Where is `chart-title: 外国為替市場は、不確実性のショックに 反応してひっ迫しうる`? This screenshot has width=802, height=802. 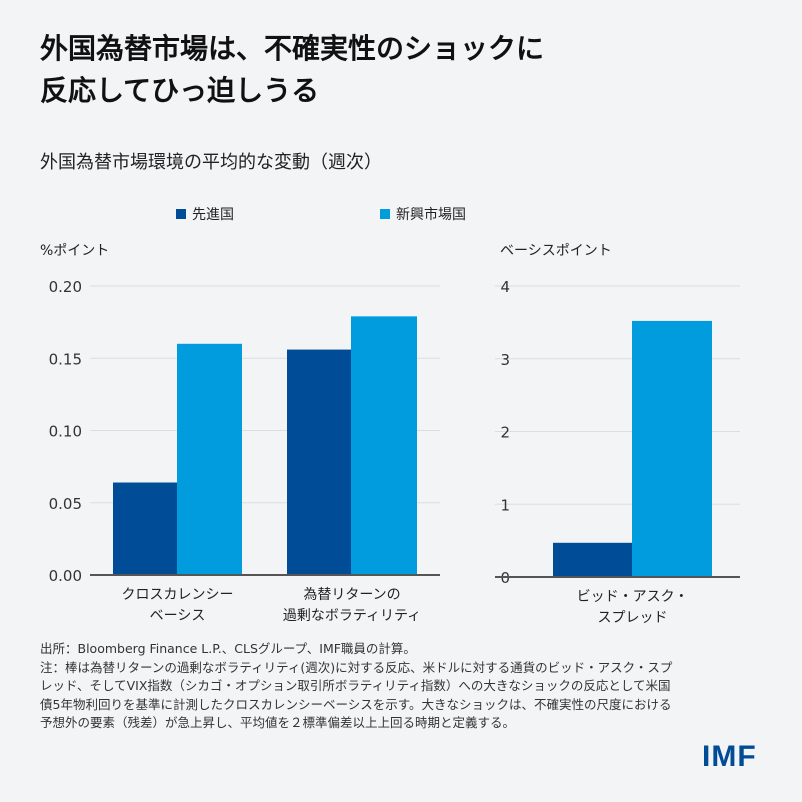 chart-title: 外国為替市場は、不確実性のショックに 反応してひっ迫しうる is located at coordinates (400, 70).